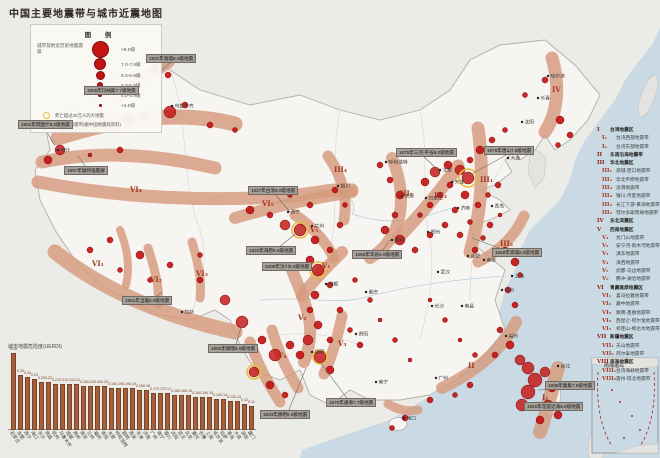  What do you see at coordinates (171, 59) in the screenshot?
I see `earthquake-callout: 1931年富蕴8.0级地震` at bounding box center [171, 59].